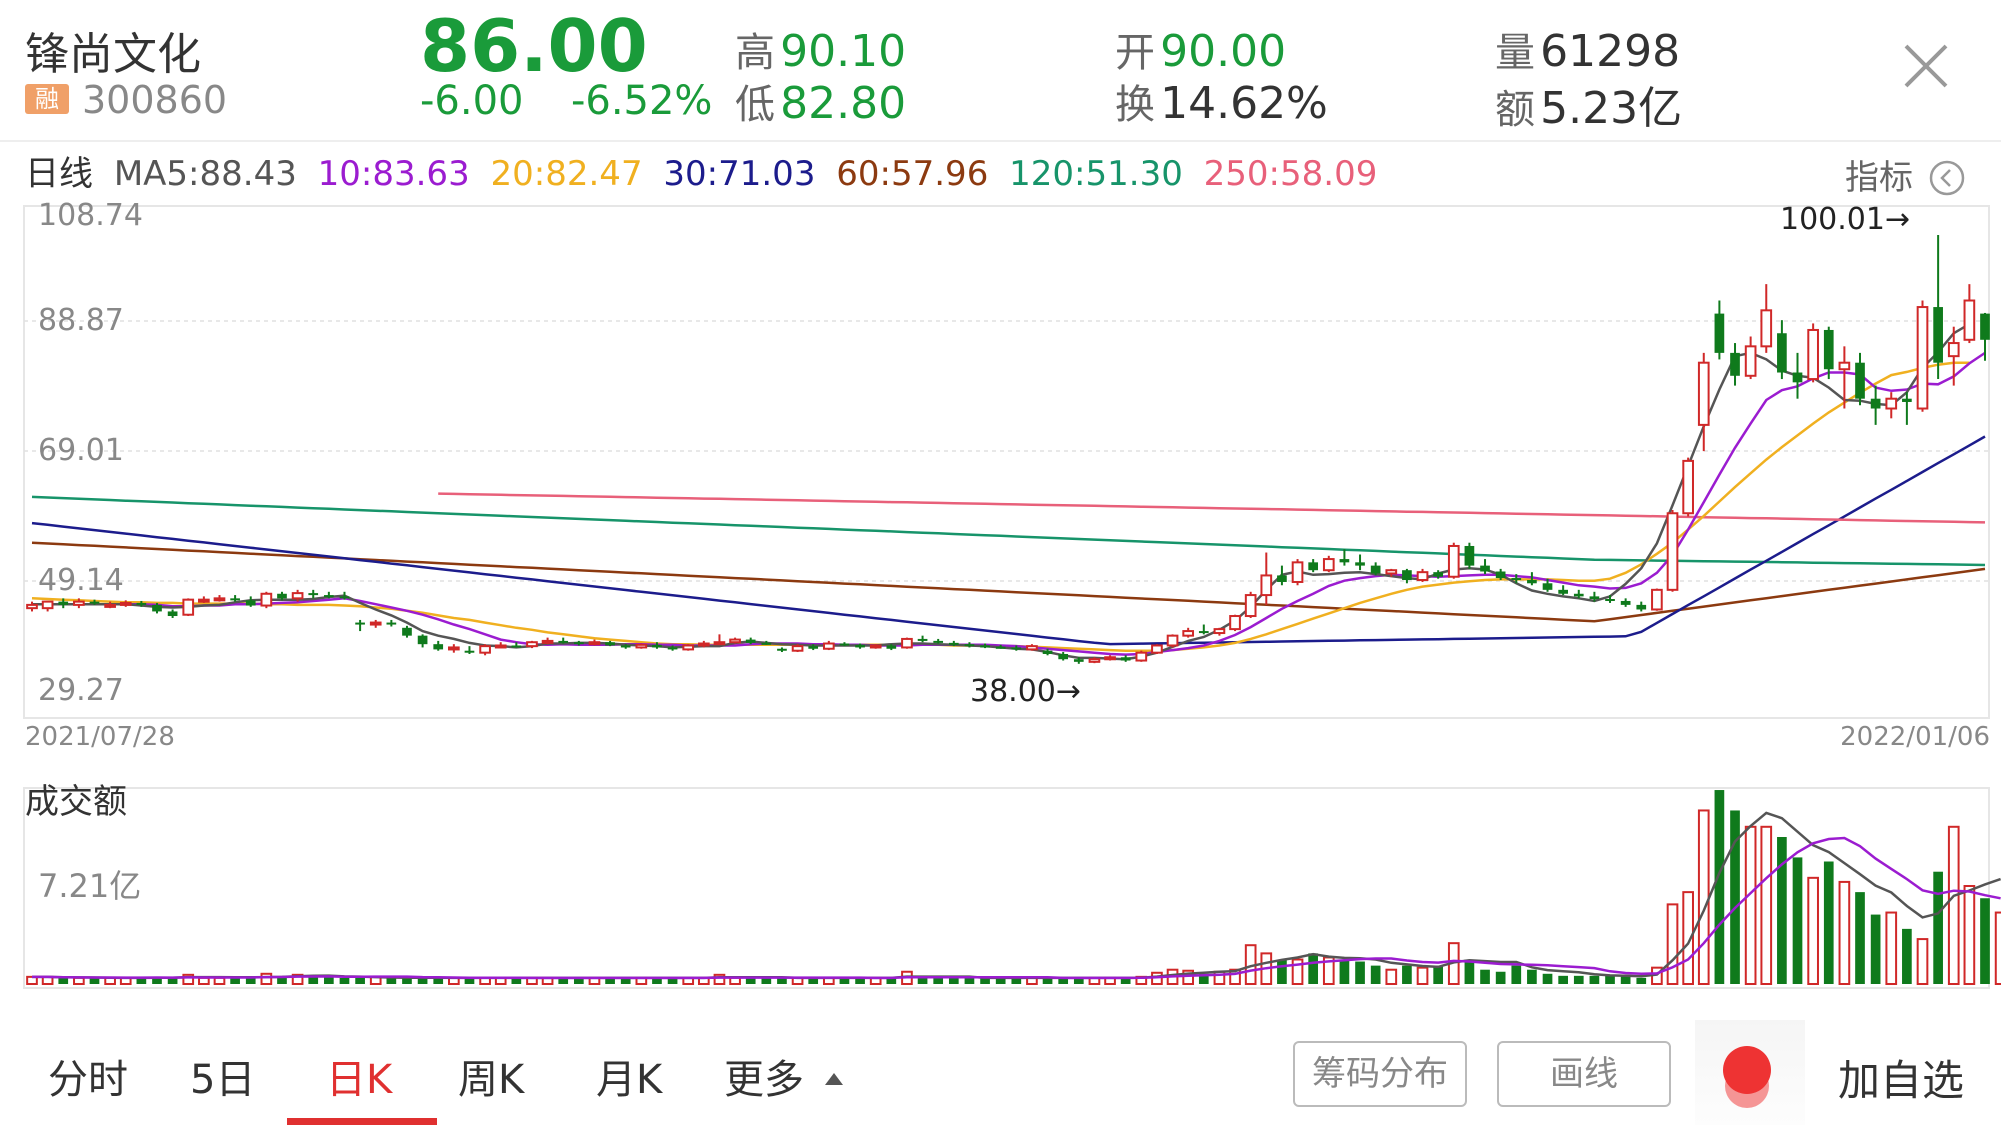 This screenshot has height=1125, width=2001. What do you see at coordinates (491, 1080) in the screenshot?
I see `tab-weekly-k: 周K` at bounding box center [491, 1080].